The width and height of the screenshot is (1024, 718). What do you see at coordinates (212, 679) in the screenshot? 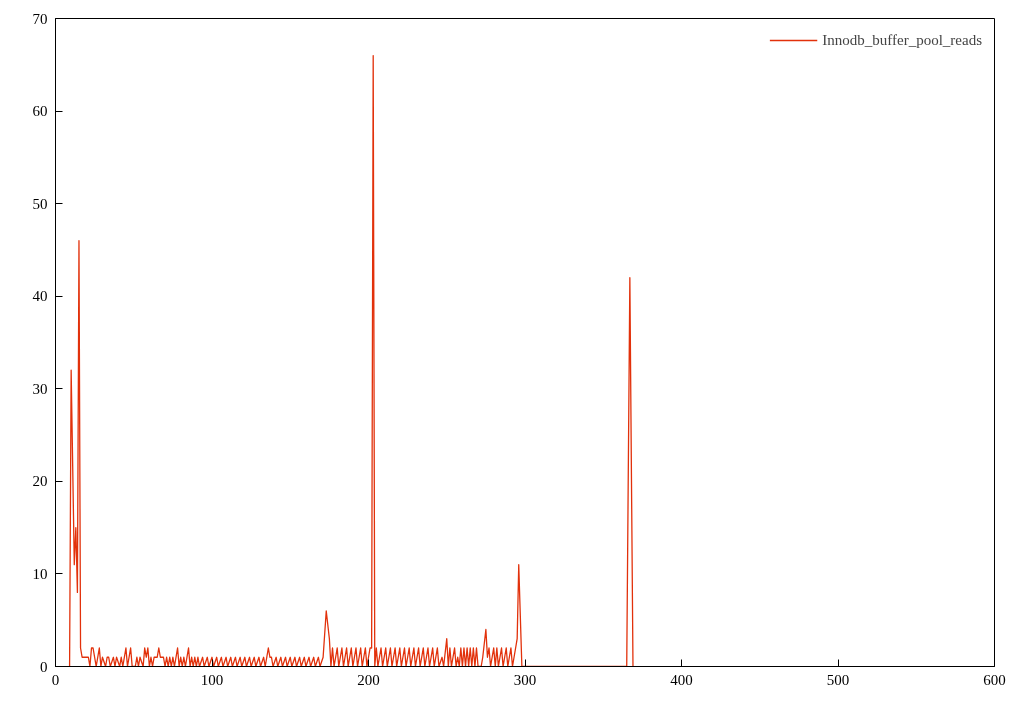
I see `x-tick-label: 100` at bounding box center [212, 679].